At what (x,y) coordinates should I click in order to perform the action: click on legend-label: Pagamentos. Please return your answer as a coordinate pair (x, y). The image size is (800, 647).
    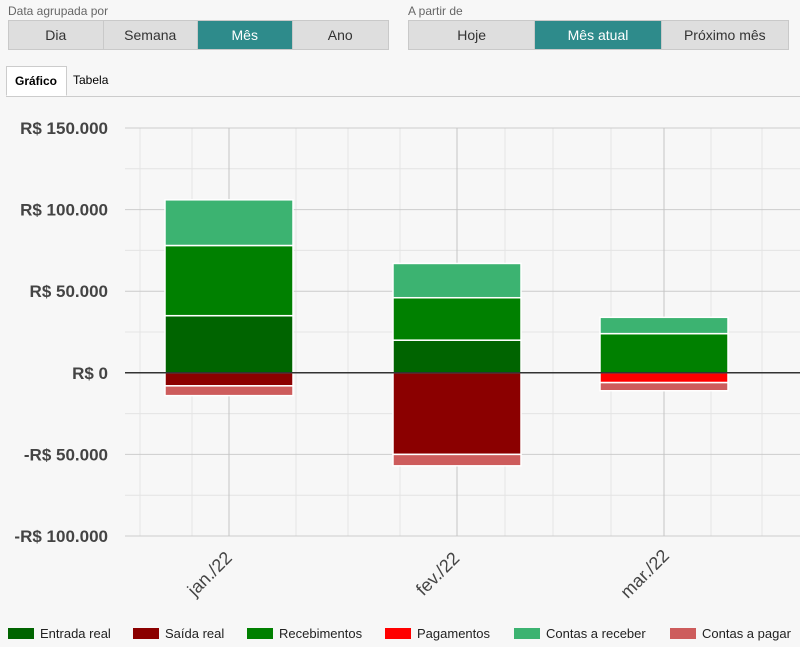
    Looking at the image, I should click on (453, 633).